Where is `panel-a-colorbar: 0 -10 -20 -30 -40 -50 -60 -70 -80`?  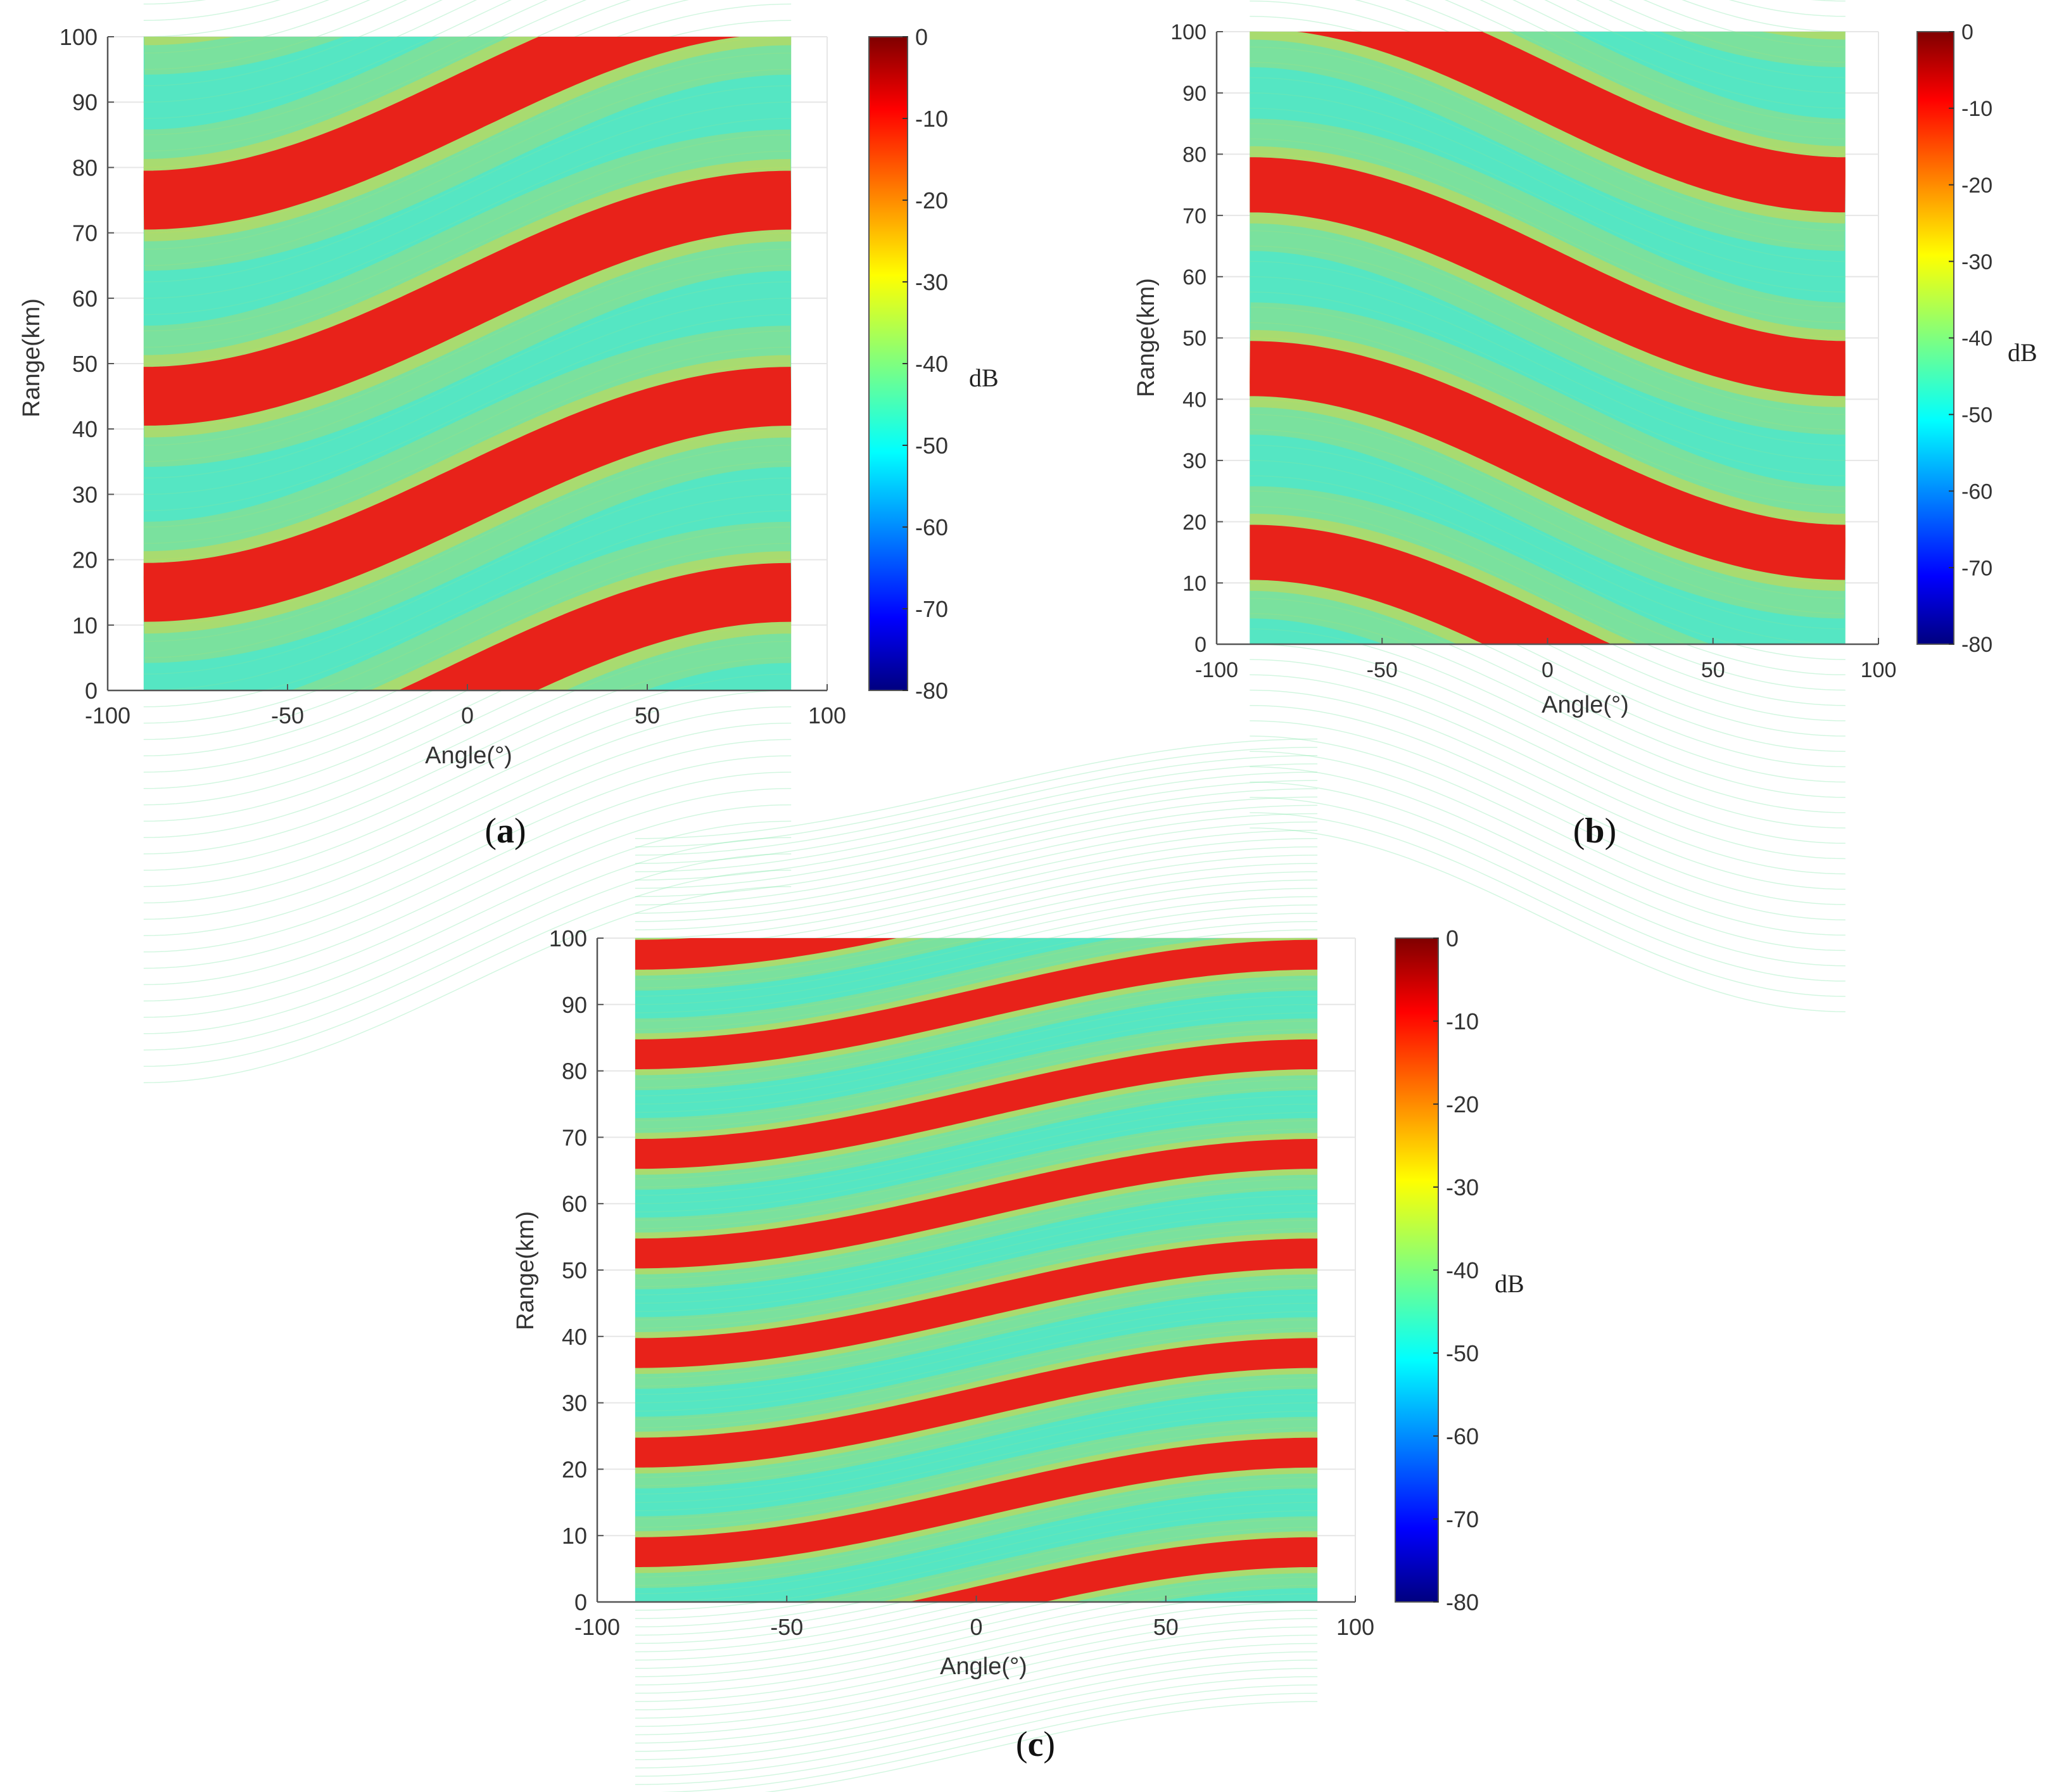
panel-a-colorbar: 0 -10 -20 -30 -40 -50 -60 -70 -80 is located at coordinates (908, 364).